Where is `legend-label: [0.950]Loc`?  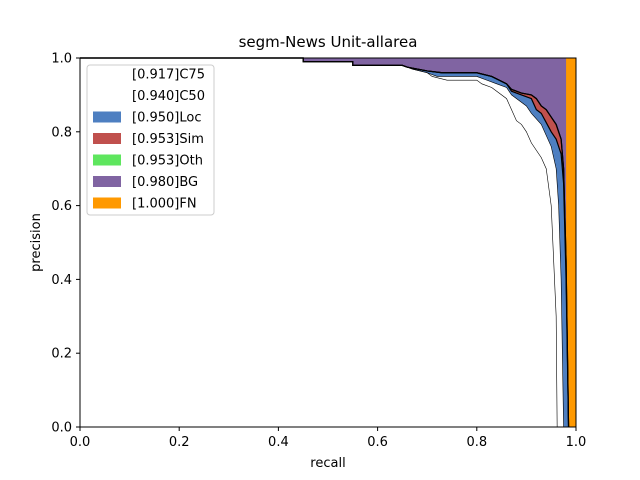 legend-label: [0.950]Loc is located at coordinates (166, 118).